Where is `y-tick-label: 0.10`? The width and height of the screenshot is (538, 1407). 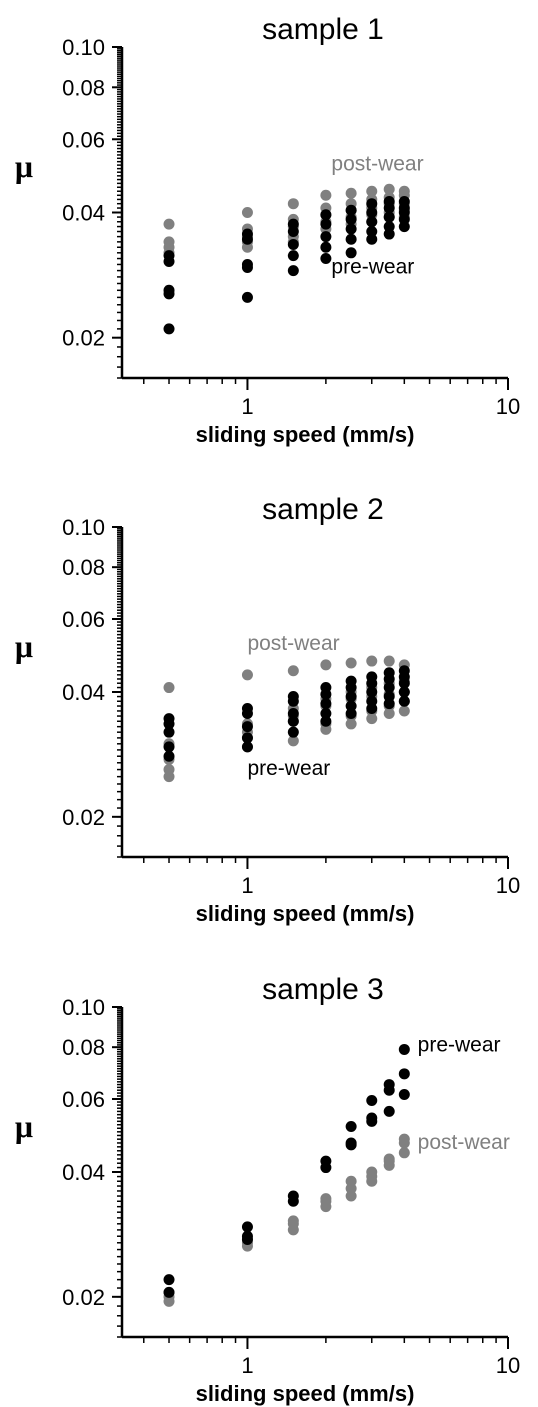
y-tick-label: 0.10 is located at coordinates (83, 1007).